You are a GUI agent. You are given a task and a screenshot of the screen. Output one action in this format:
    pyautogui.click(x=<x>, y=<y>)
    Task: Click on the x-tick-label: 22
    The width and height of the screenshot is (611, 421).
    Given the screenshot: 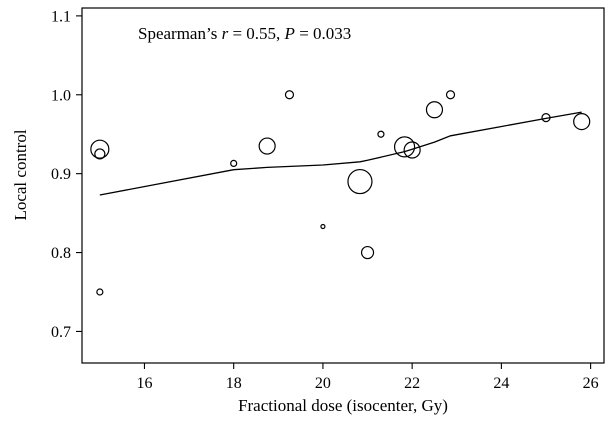 What is the action you would take?
    pyautogui.click(x=412, y=383)
    